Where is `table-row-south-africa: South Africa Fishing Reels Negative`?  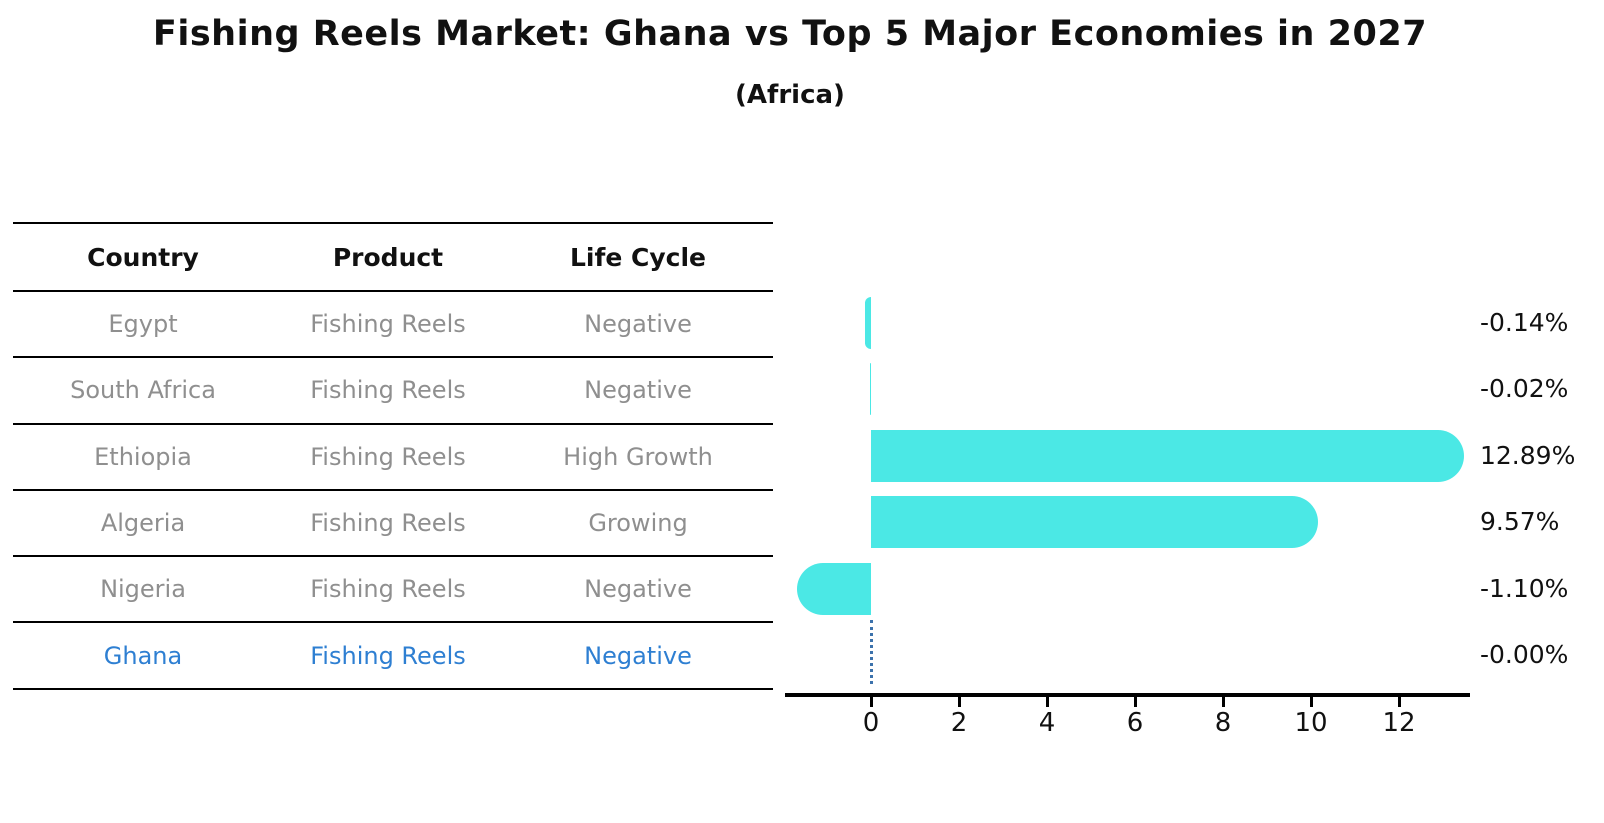
table-row-south-africa: South Africa Fishing Reels Negative is located at coordinates (393, 391).